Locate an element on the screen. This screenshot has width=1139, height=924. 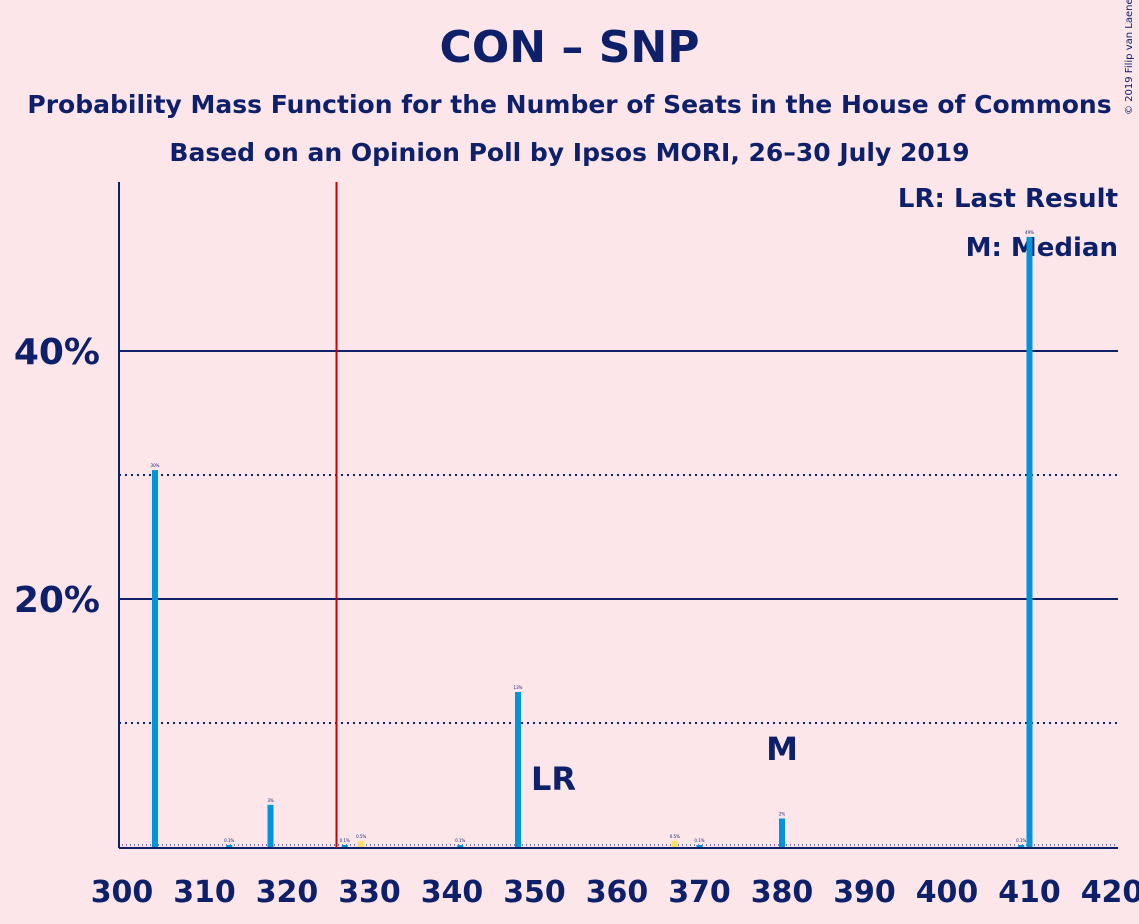
x-tick-label-340: 340 is located at coordinates (452, 892).